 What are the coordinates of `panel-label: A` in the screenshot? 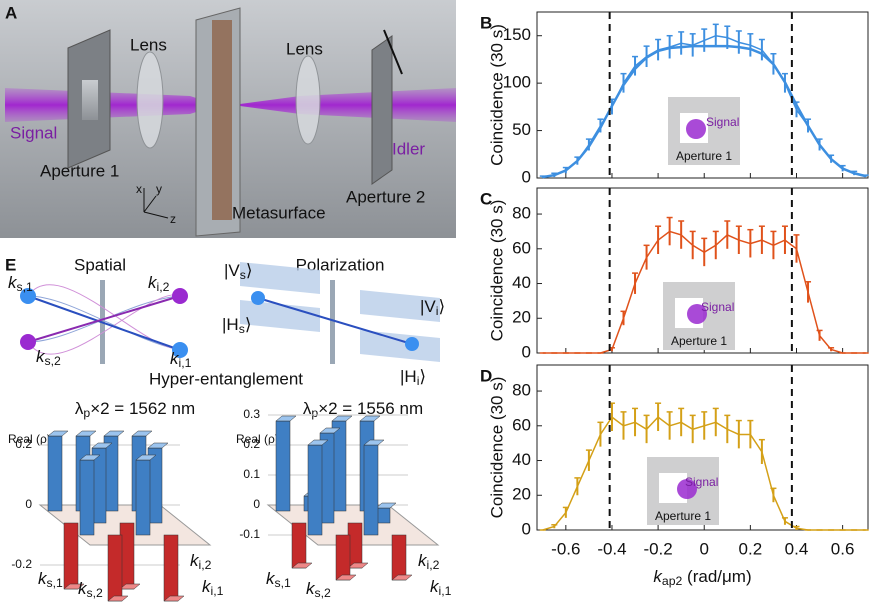 It's located at (11, 12).